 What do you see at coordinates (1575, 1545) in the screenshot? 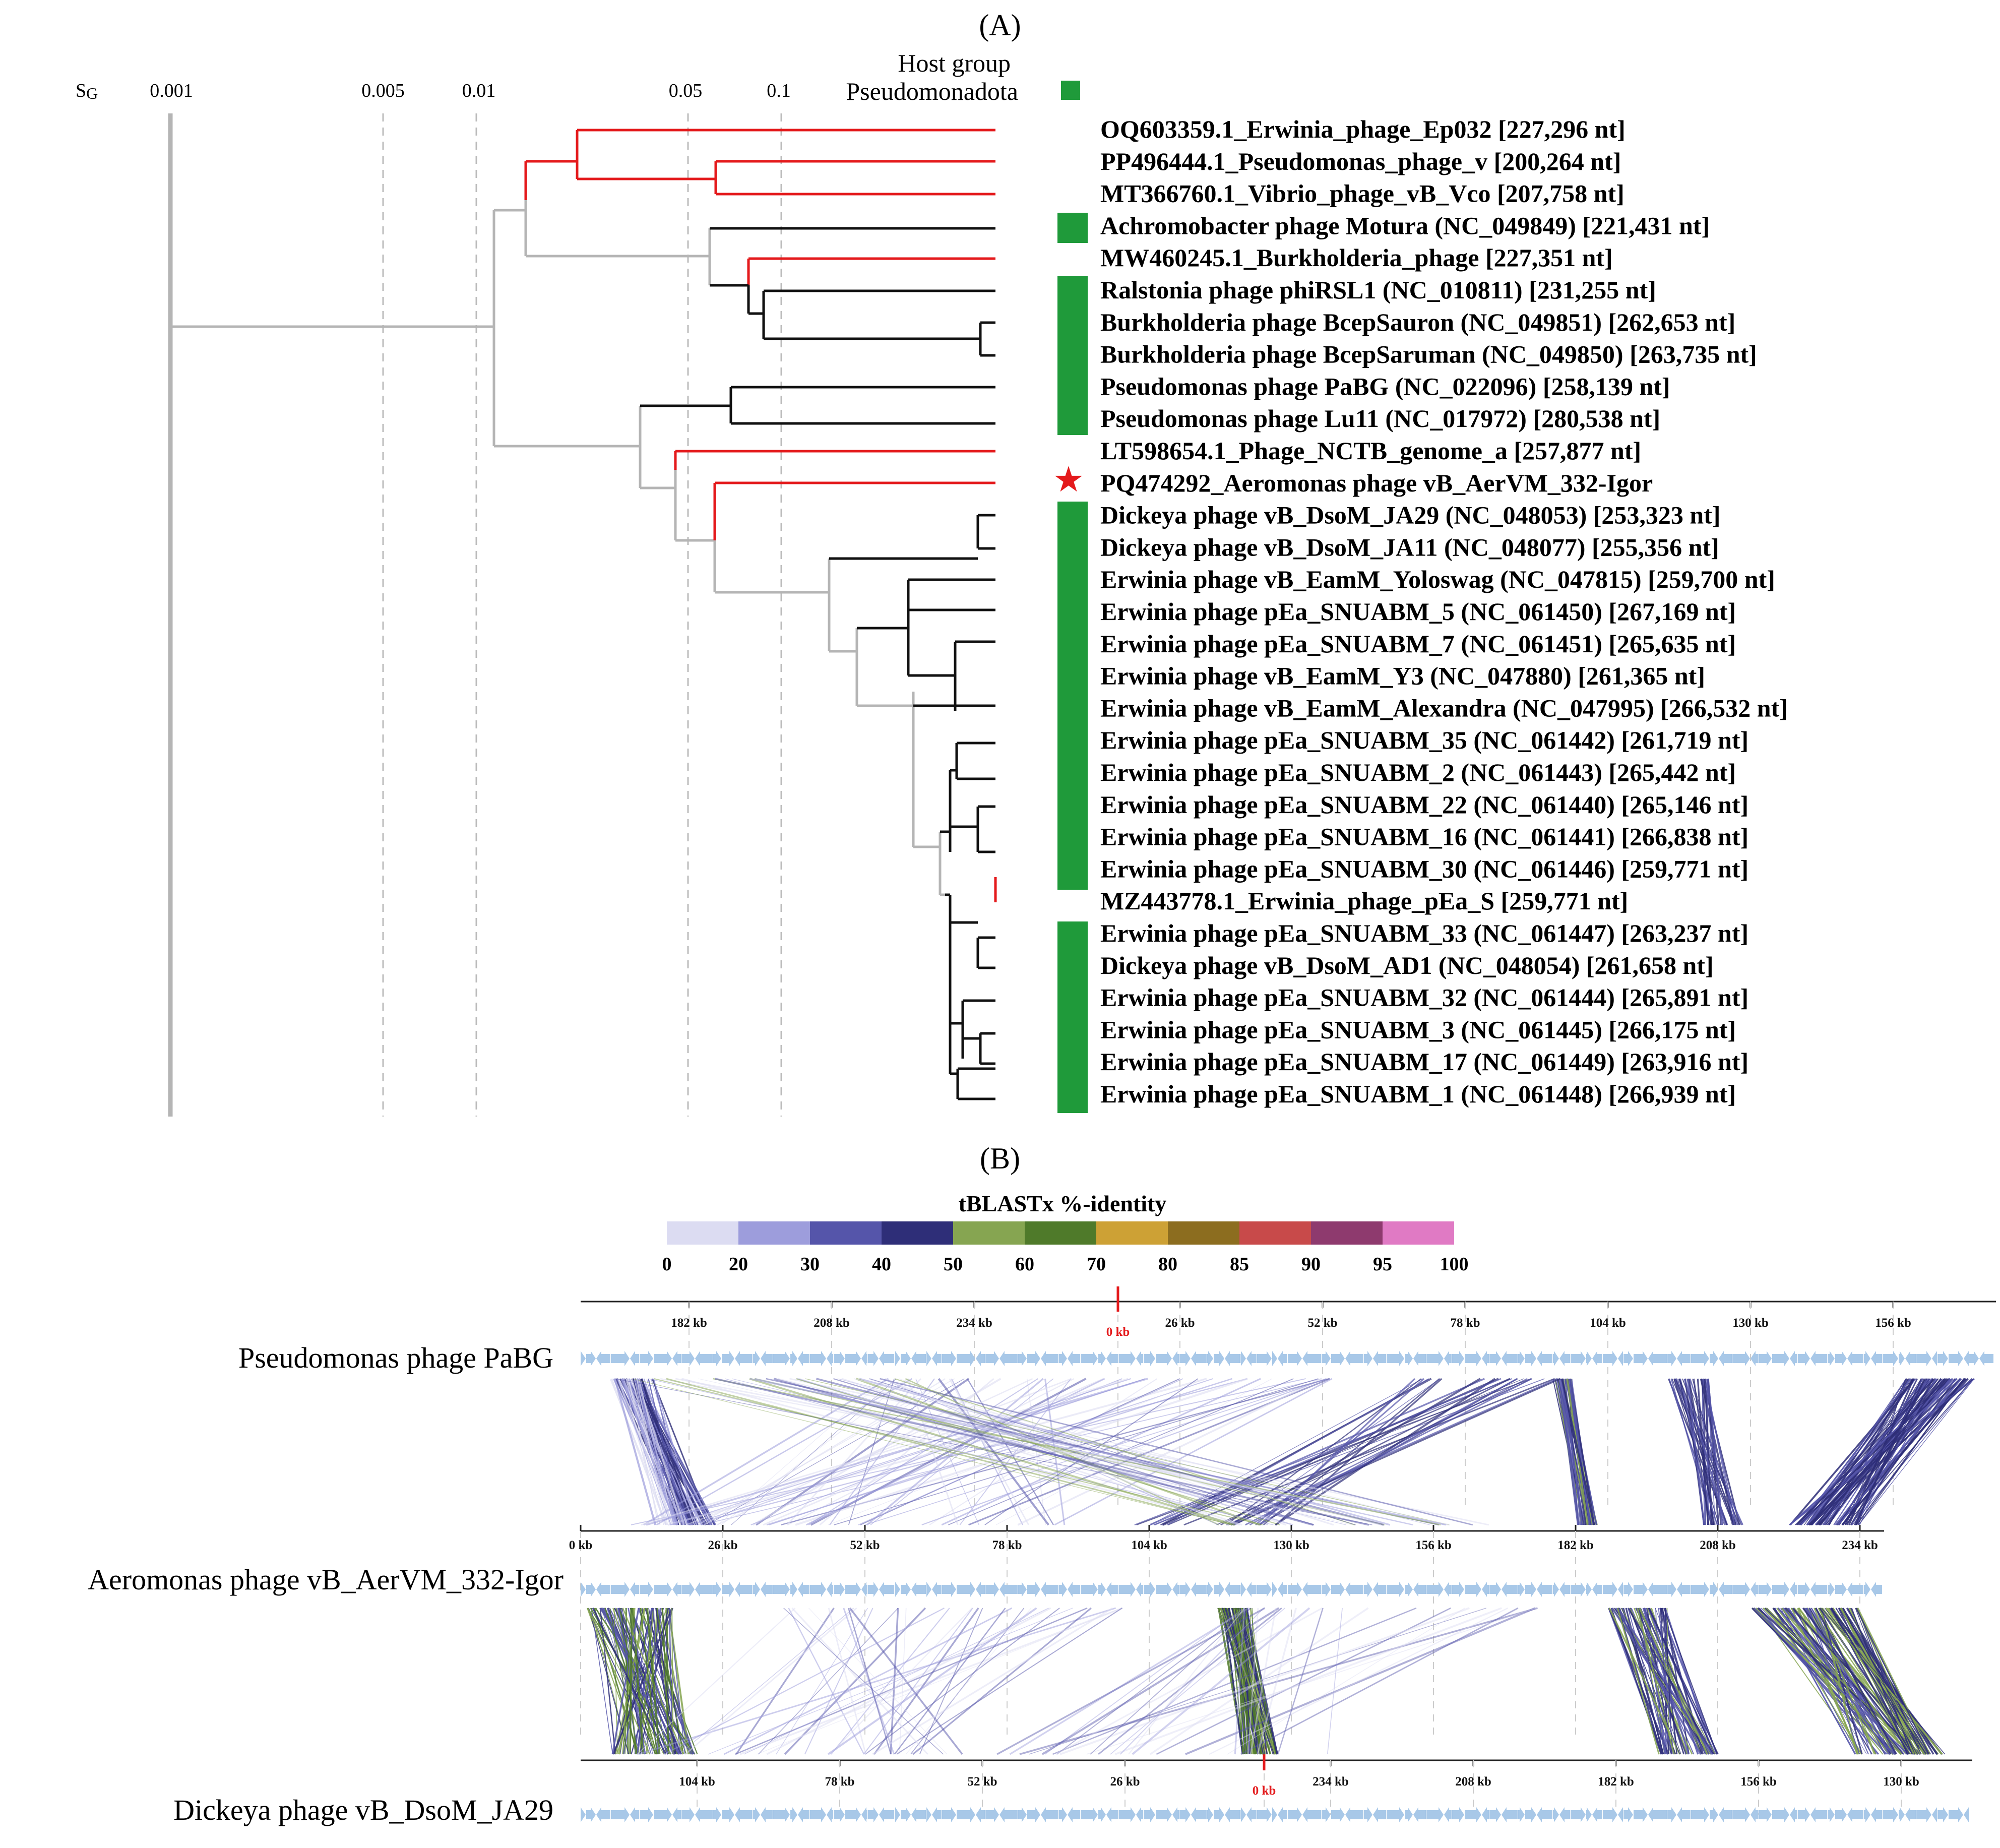
I see `ruler-tick-label: 182 kb` at bounding box center [1575, 1545].